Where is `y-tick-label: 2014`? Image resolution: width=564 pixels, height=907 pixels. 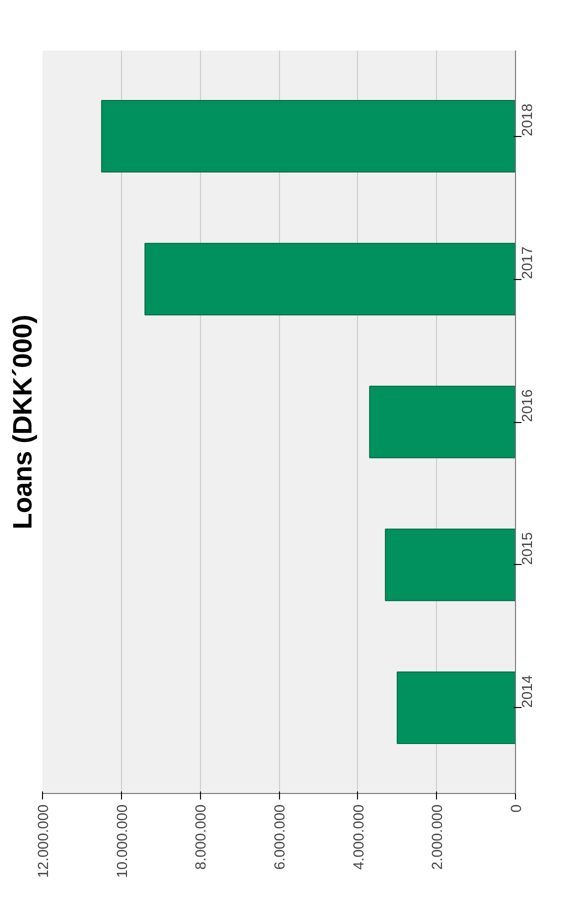 y-tick-label: 2014 is located at coordinates (528, 691).